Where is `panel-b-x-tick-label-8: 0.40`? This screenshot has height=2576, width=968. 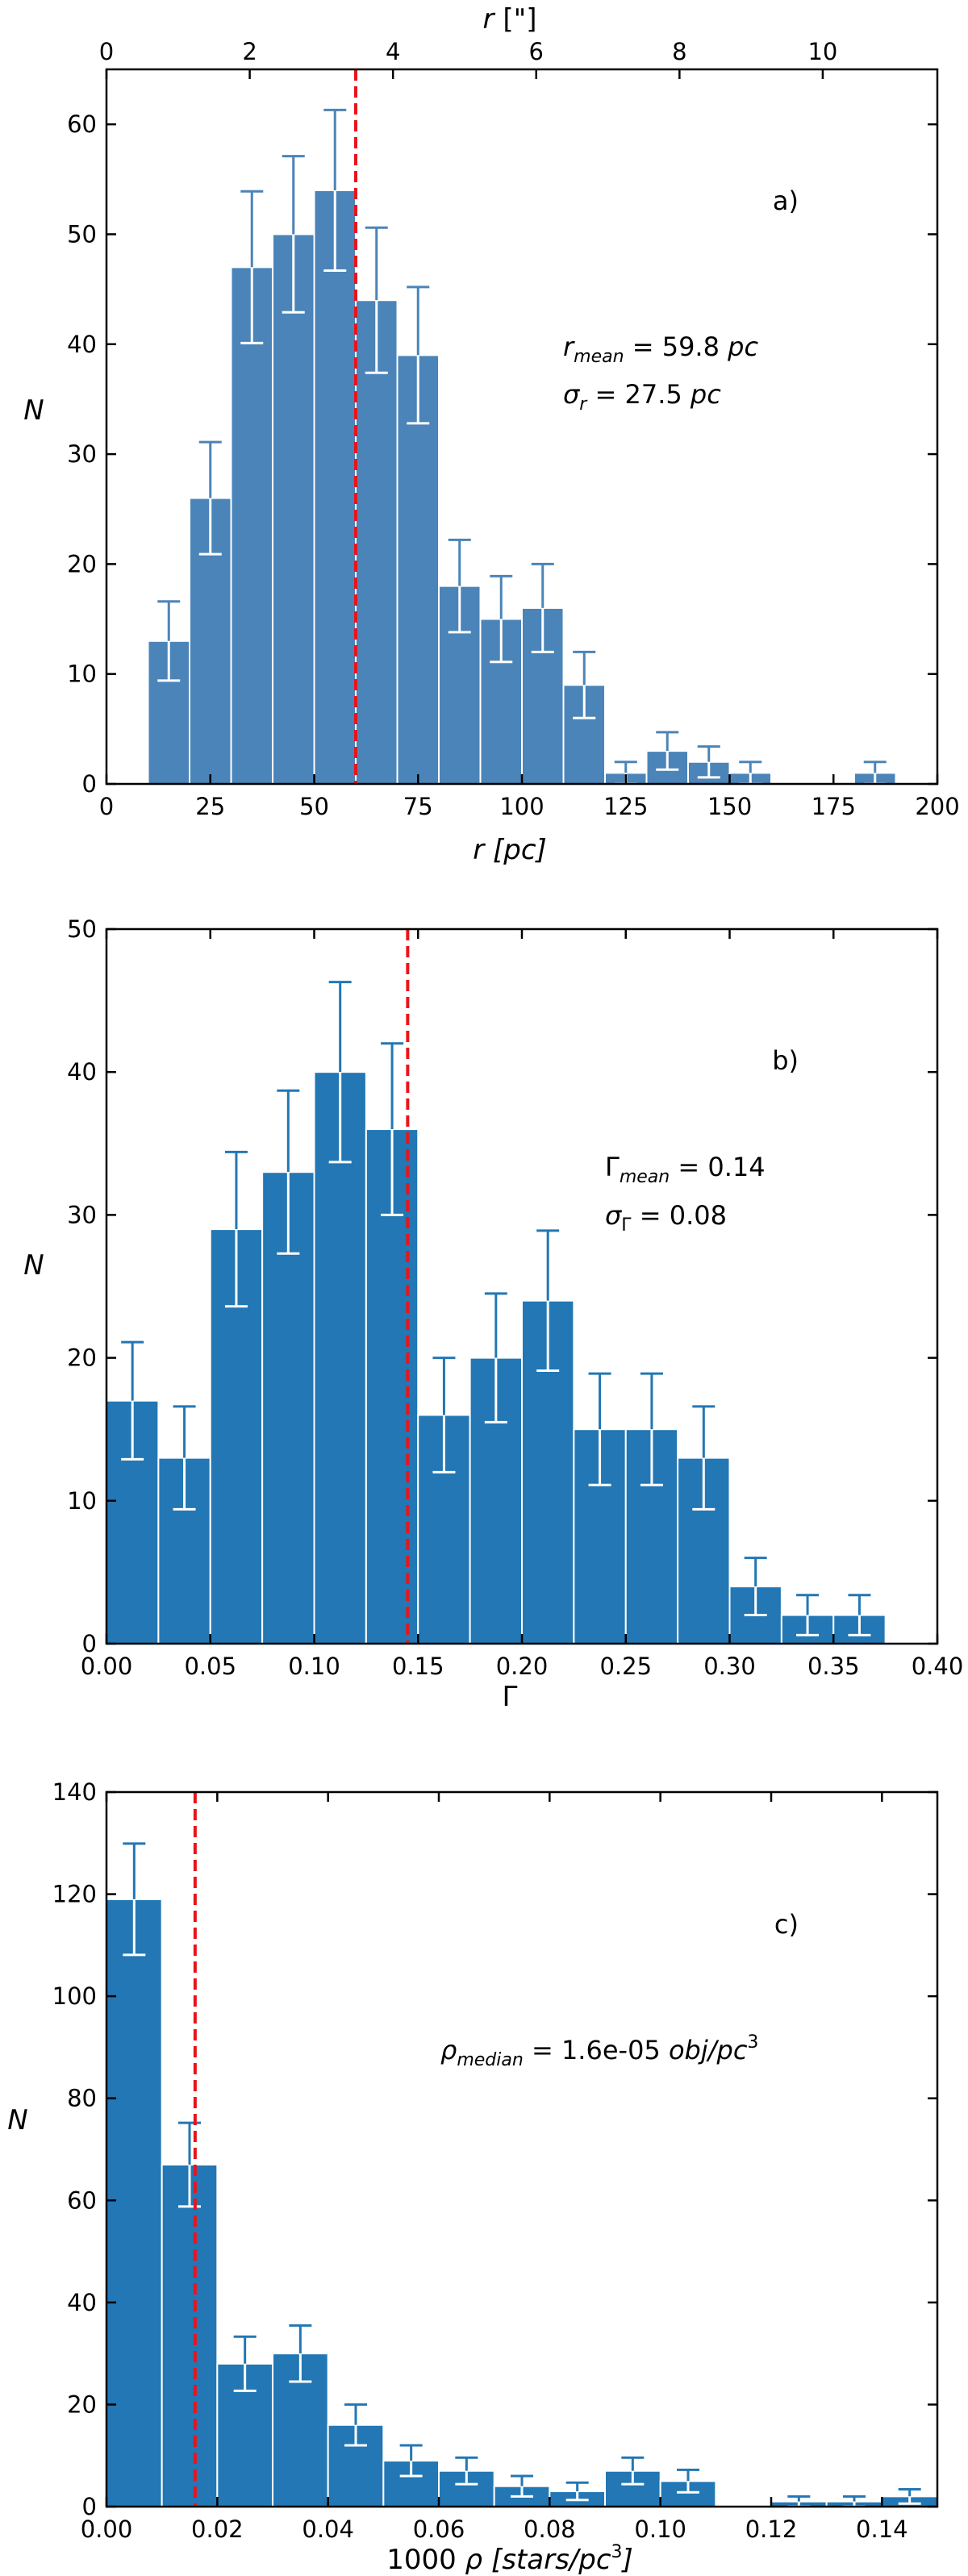
panel-b-x-tick-label-8: 0.40 is located at coordinates (938, 1666).